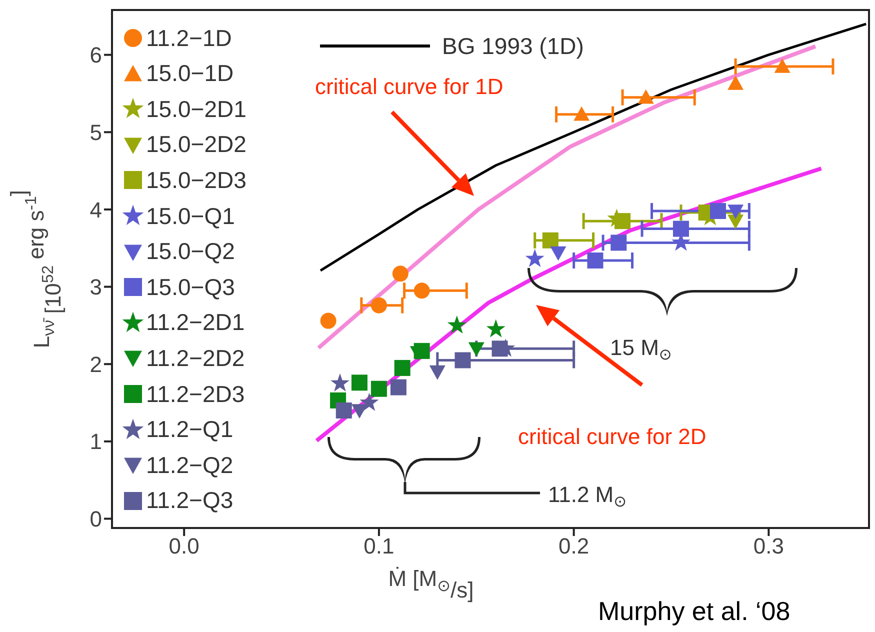 The image size is (875, 632). I want to click on y-tick-label: 5, so click(96, 132).